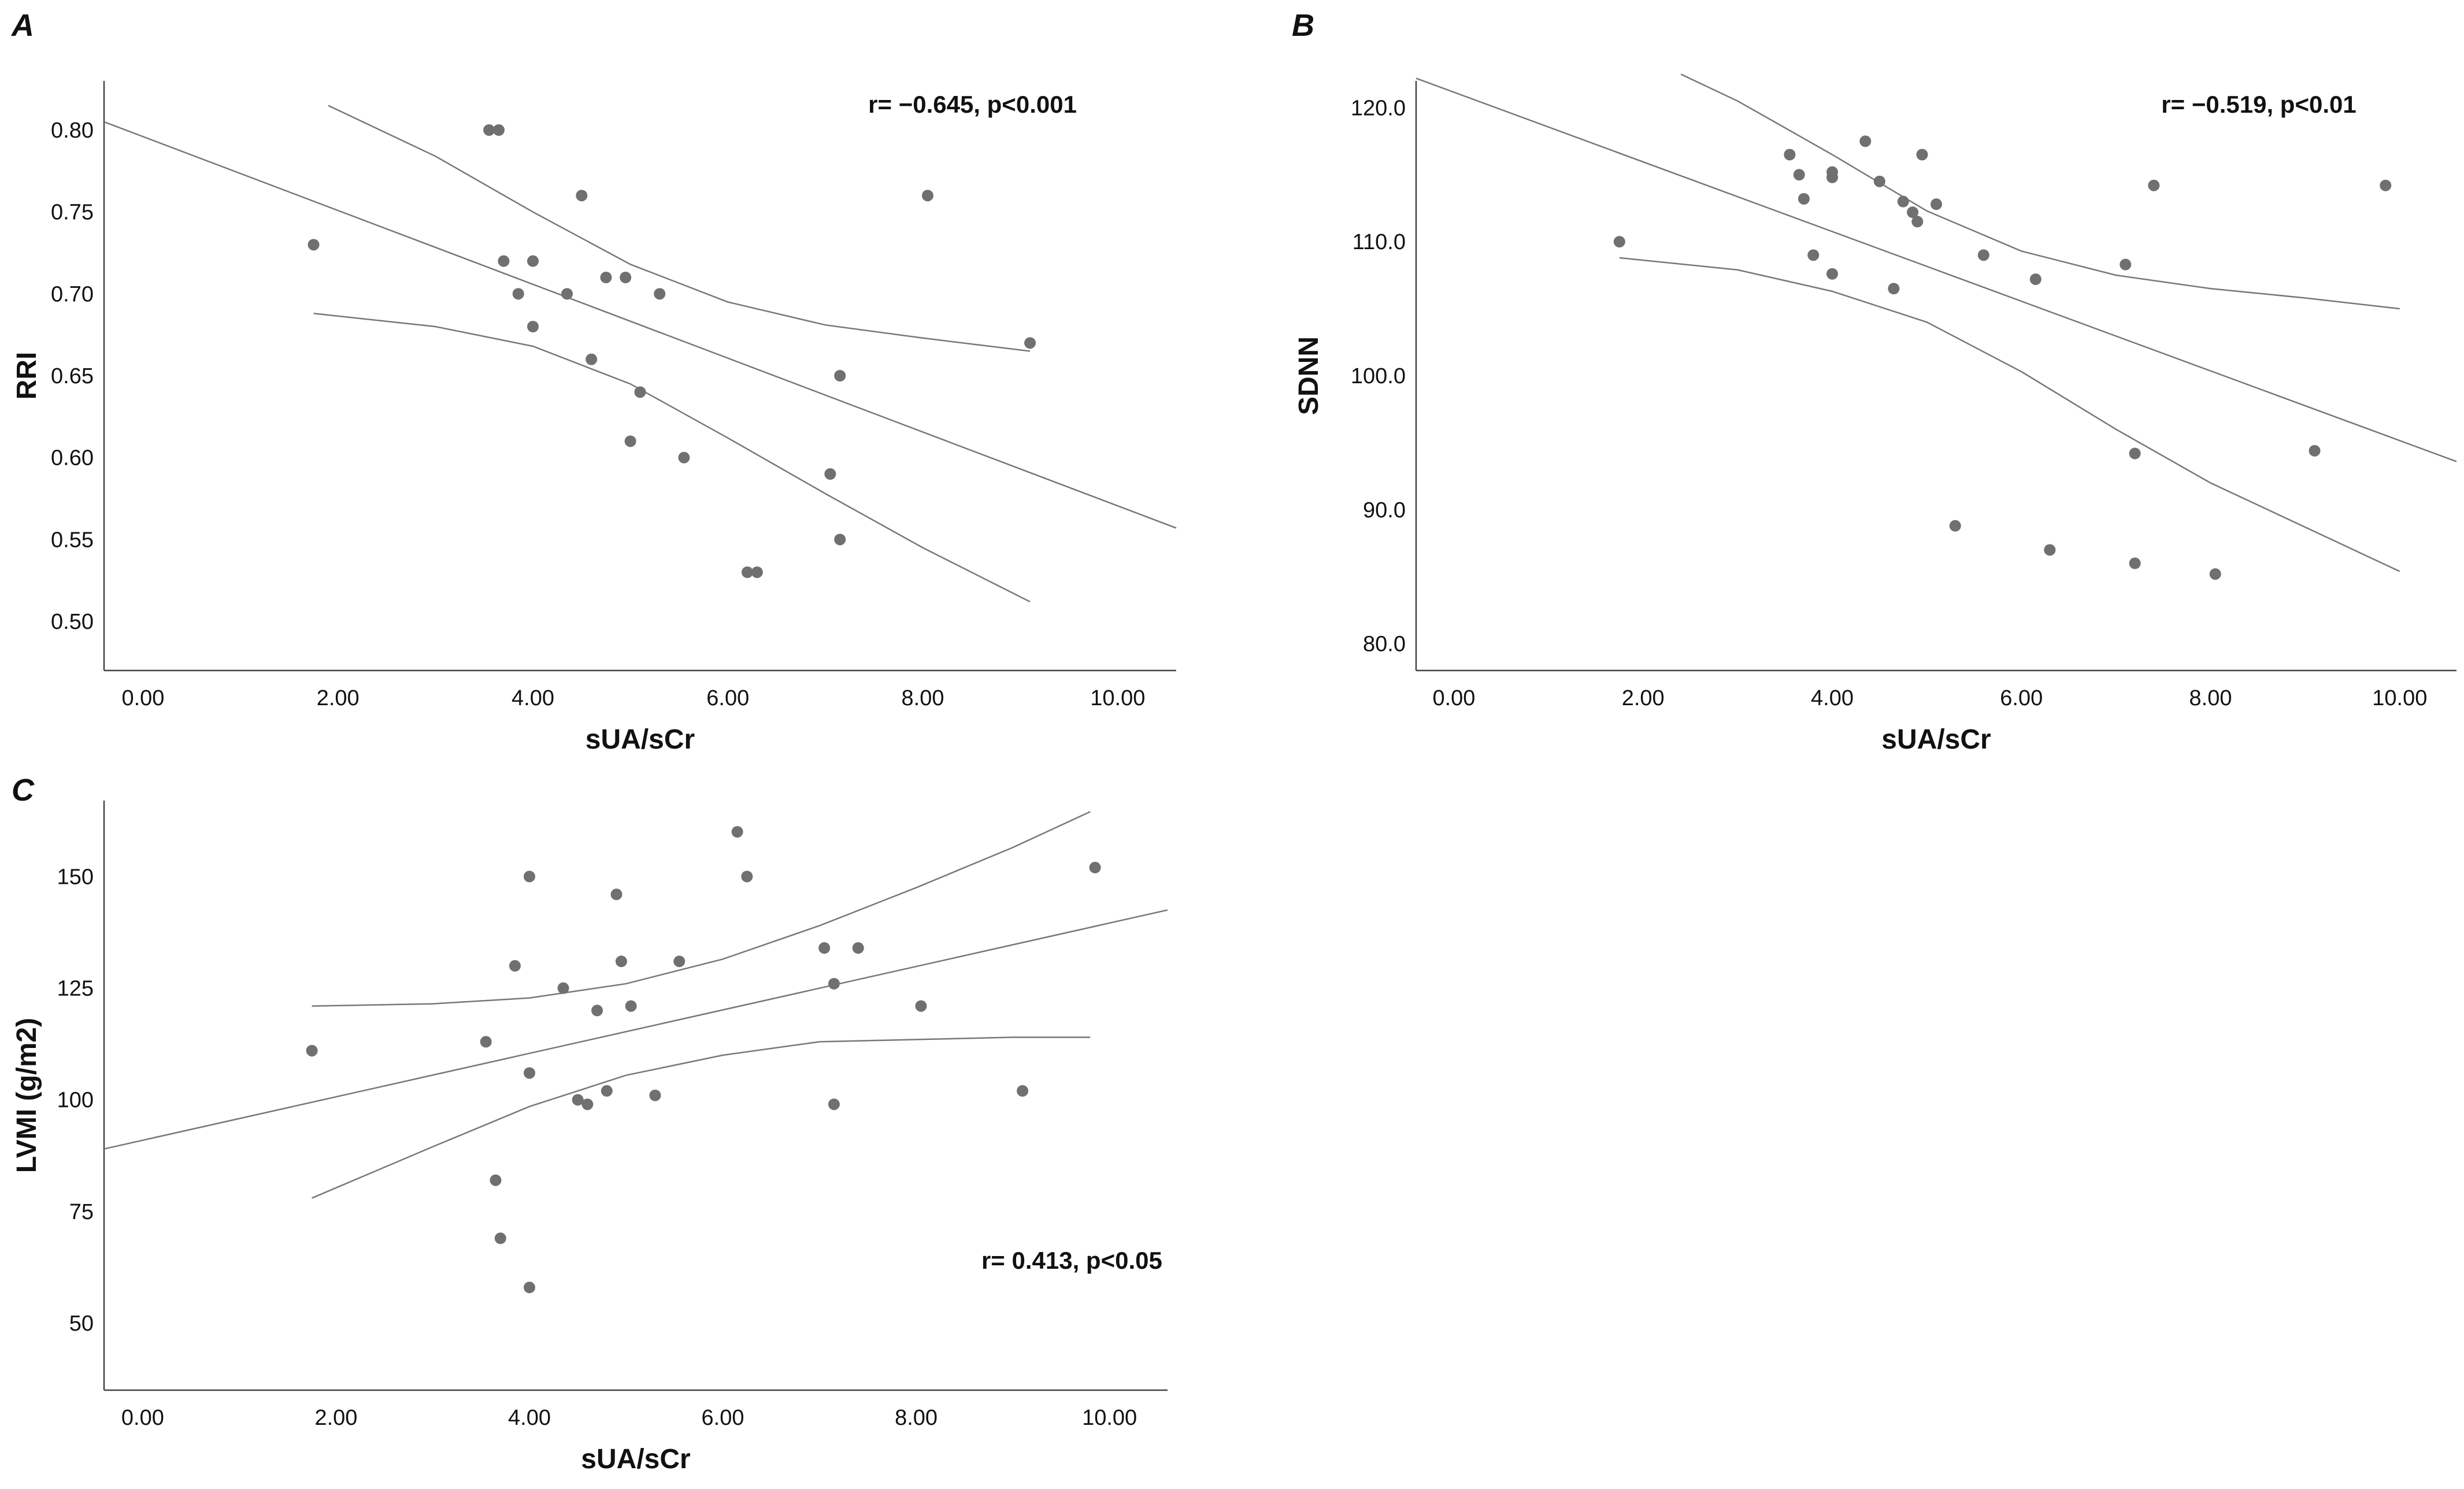 This screenshot has width=2464, height=1489. Describe the element at coordinates (23, 790) in the screenshot. I see `panel-c-letter: C` at that location.